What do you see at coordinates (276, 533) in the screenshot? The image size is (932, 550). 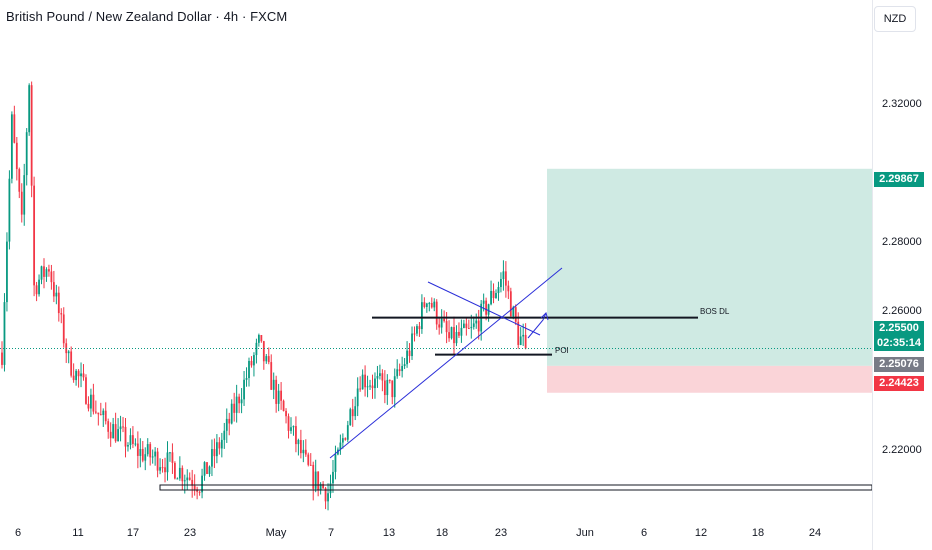 I see `x-tick-label: May` at bounding box center [276, 533].